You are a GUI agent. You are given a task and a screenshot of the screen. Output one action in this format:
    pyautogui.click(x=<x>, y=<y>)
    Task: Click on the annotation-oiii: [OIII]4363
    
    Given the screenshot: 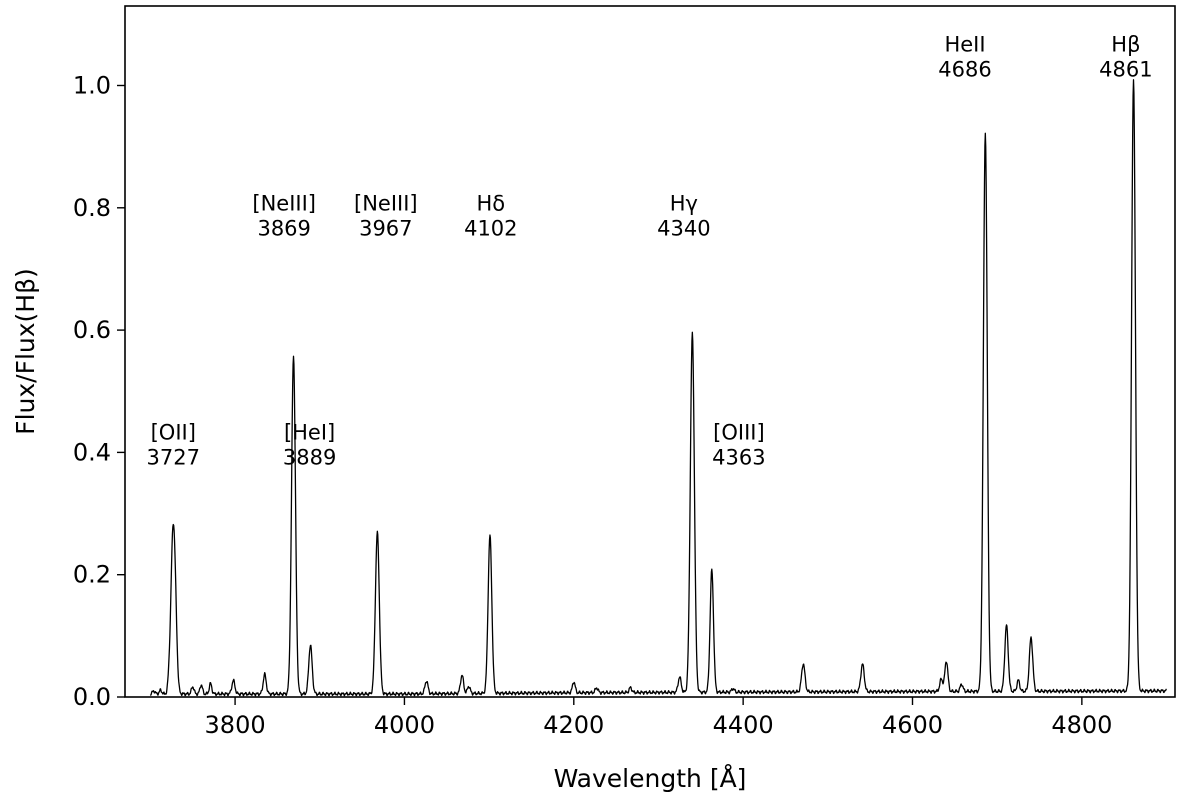 What is the action you would take?
    pyautogui.click(x=738, y=445)
    